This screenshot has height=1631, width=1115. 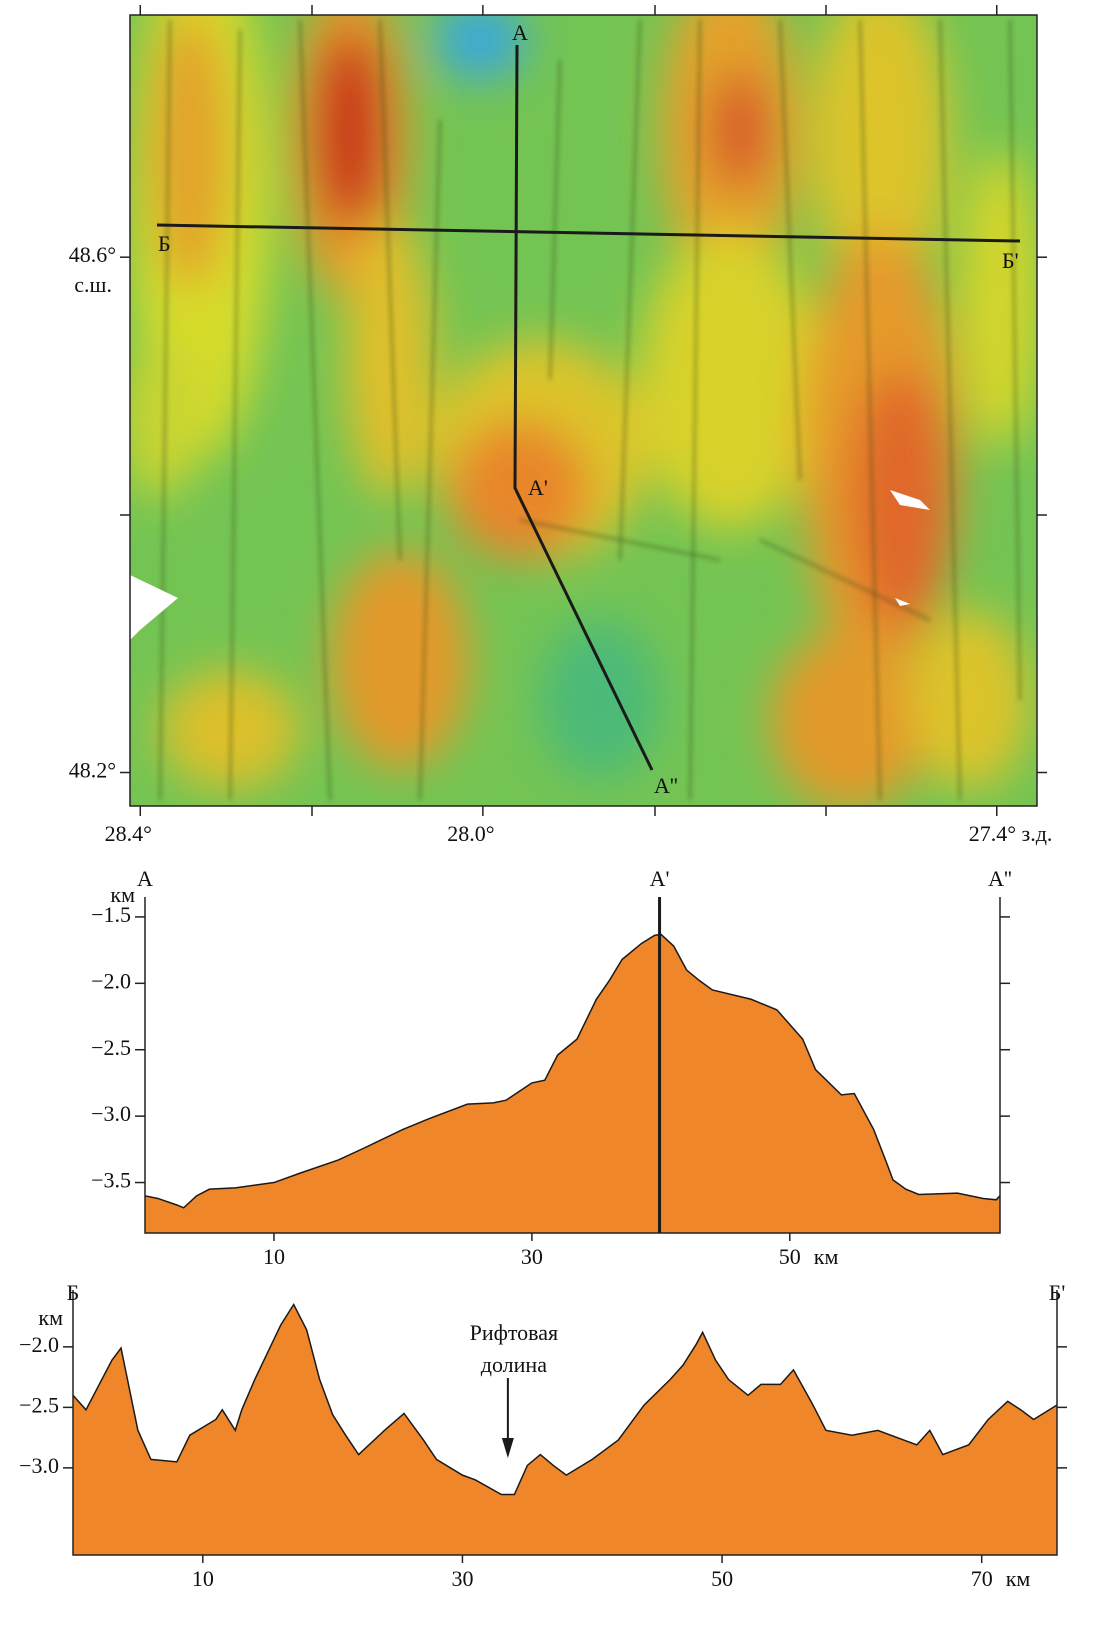 What do you see at coordinates (1057, 1292) in the screenshot?
I see `end-label: Б'` at bounding box center [1057, 1292].